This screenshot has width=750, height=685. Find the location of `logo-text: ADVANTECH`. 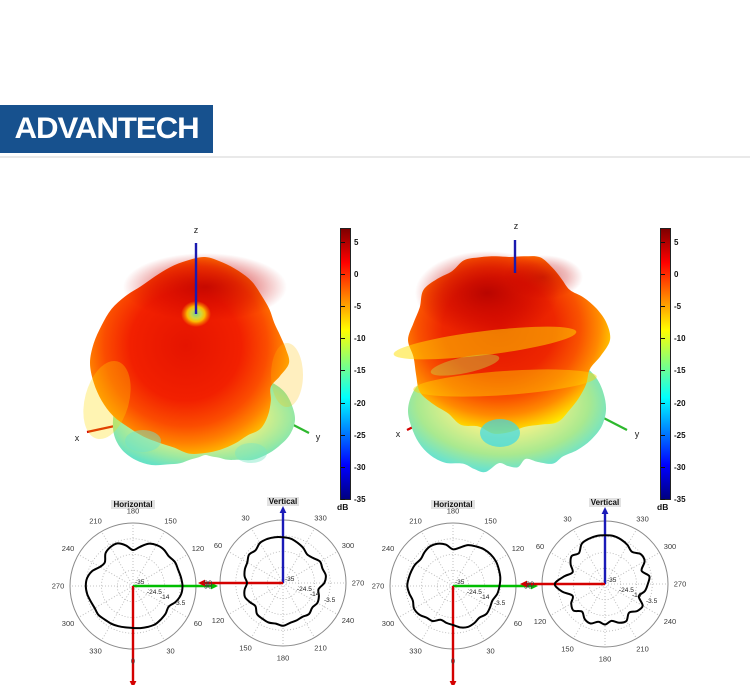

logo-text: ADVANTECH is located at coordinates (106, 128).